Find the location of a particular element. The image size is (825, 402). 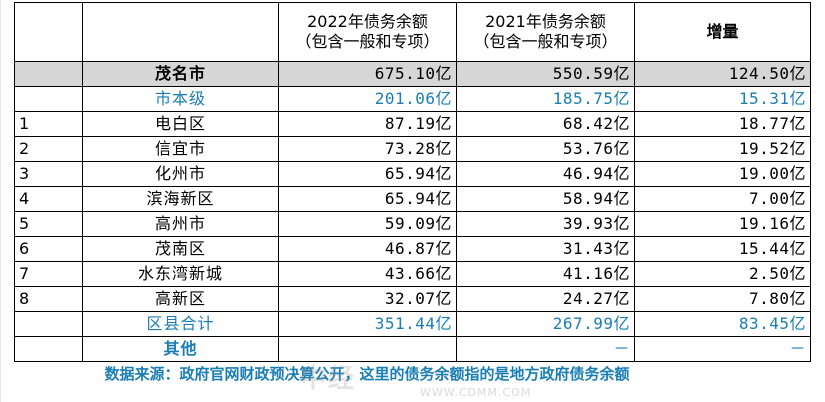

row-name: 电白区 is located at coordinates (180, 124).